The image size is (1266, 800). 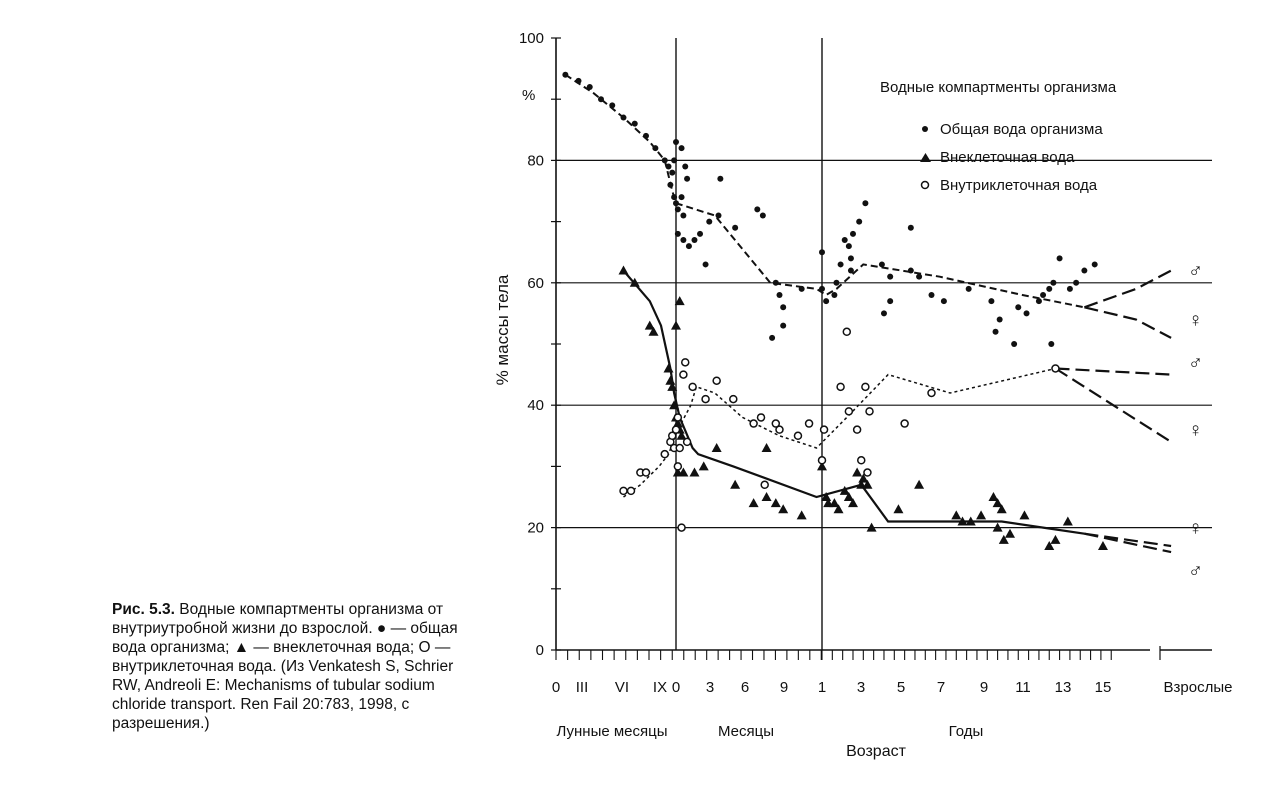 What do you see at coordinates (876, 751) in the screenshot?
I see `x-axis-label: Возраст` at bounding box center [876, 751].